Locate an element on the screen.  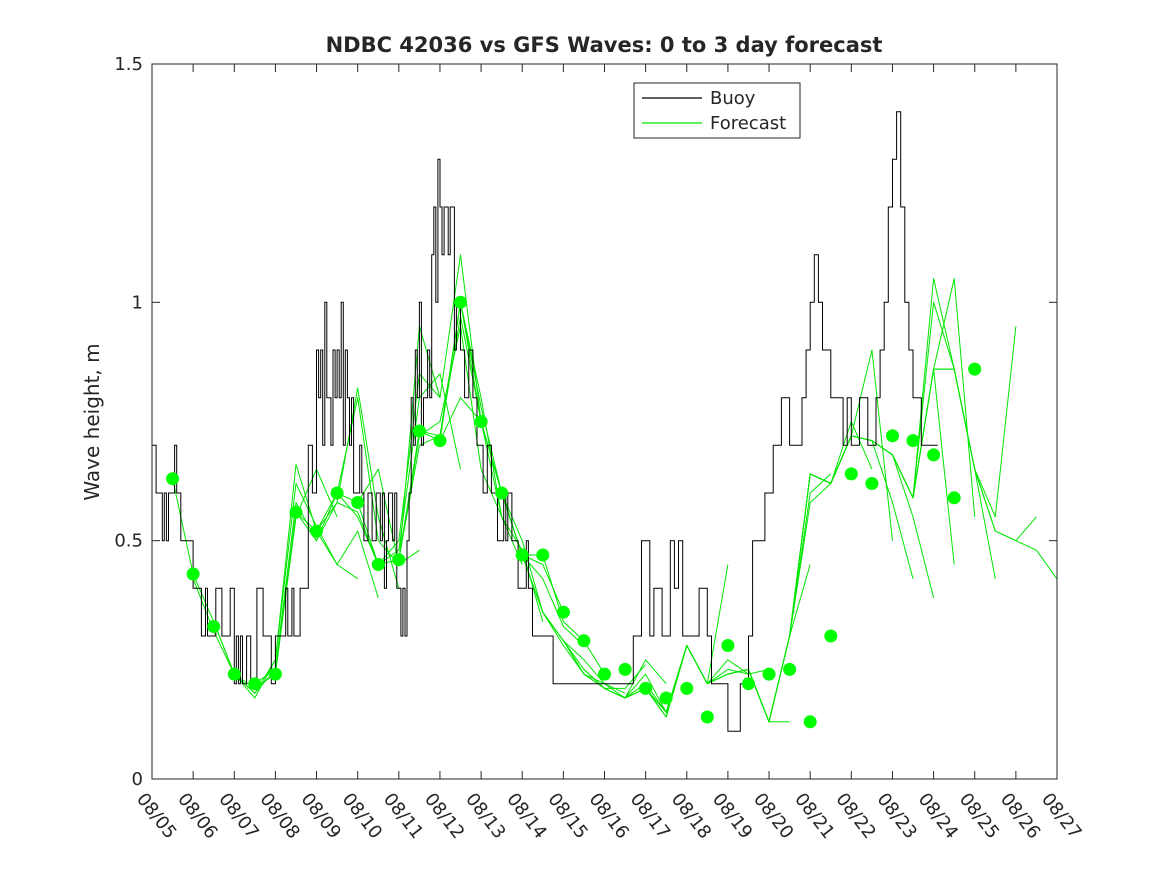
legend-forecast-label: Forecast is located at coordinates (748, 123).